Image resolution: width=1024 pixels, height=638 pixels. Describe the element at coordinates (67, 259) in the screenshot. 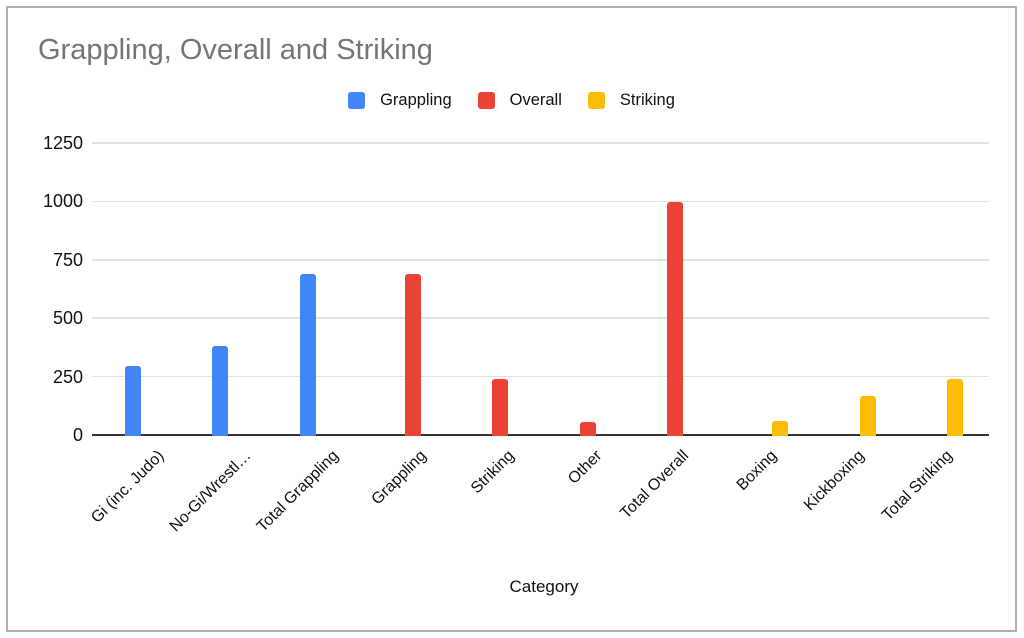

I see `y-tick-label-750: 750` at that location.